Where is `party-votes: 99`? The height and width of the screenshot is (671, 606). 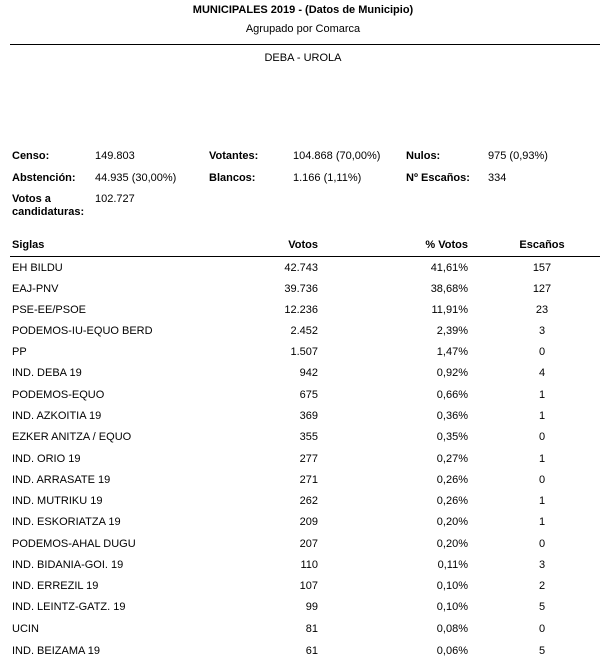 party-votes: 99 is located at coordinates (311, 607).